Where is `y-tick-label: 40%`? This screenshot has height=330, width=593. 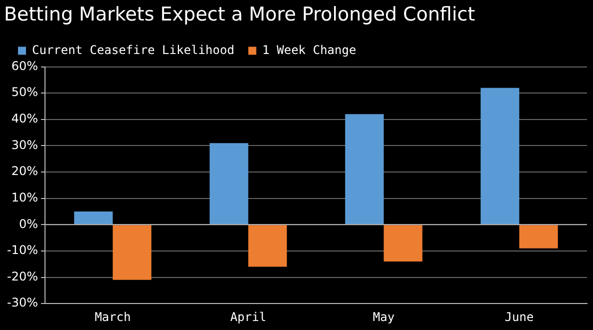 y-tick-label: 40% is located at coordinates (24, 119).